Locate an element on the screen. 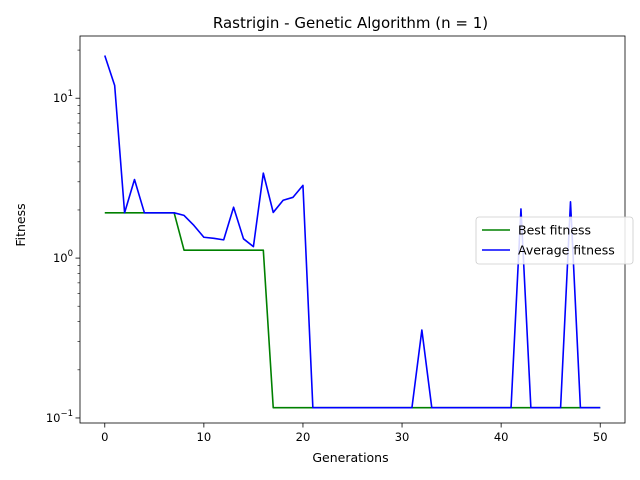 The image size is (640, 480). legend: Best fitness Average fitness is located at coordinates (554, 240).